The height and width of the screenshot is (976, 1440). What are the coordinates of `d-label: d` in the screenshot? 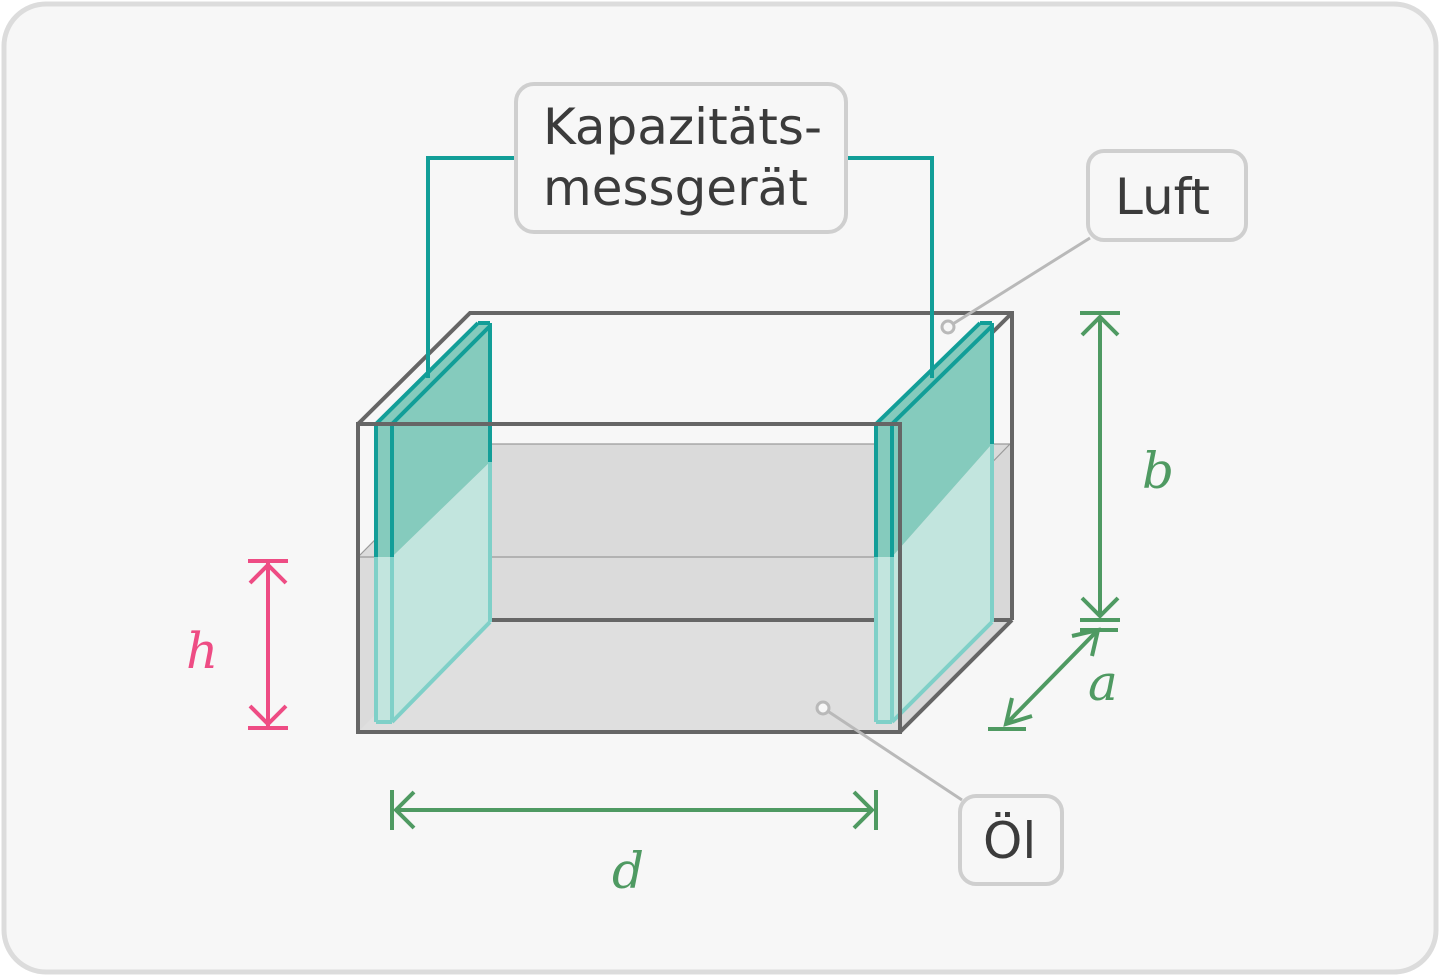 It's located at (628, 871).